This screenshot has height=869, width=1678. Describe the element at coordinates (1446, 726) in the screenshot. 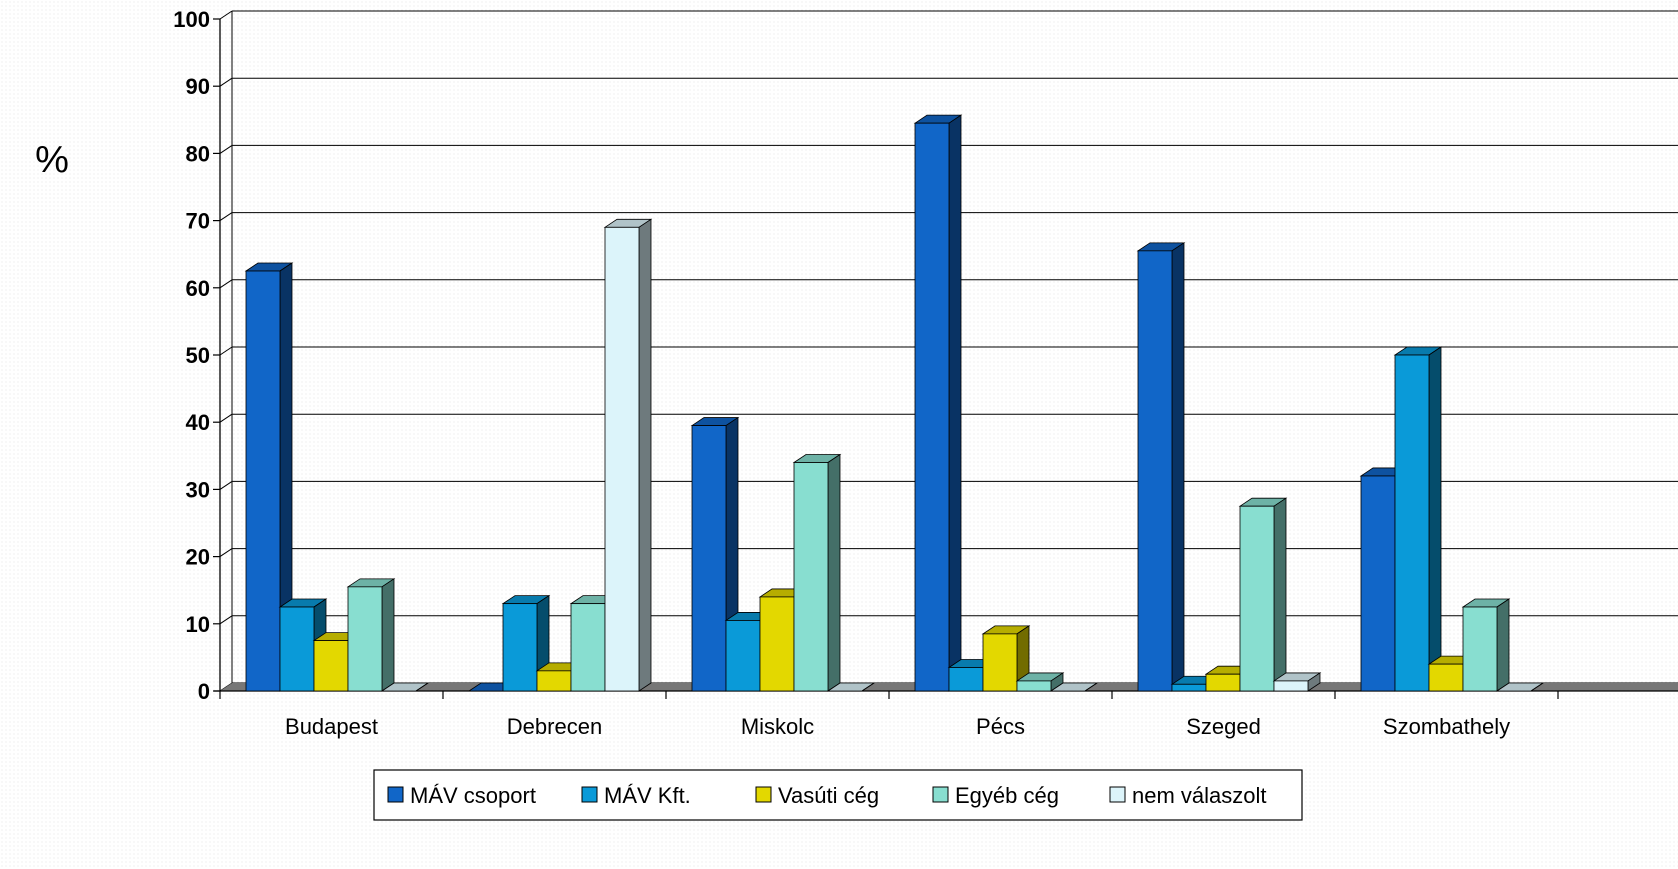

I see `x-tick-label: Szombathely` at that location.